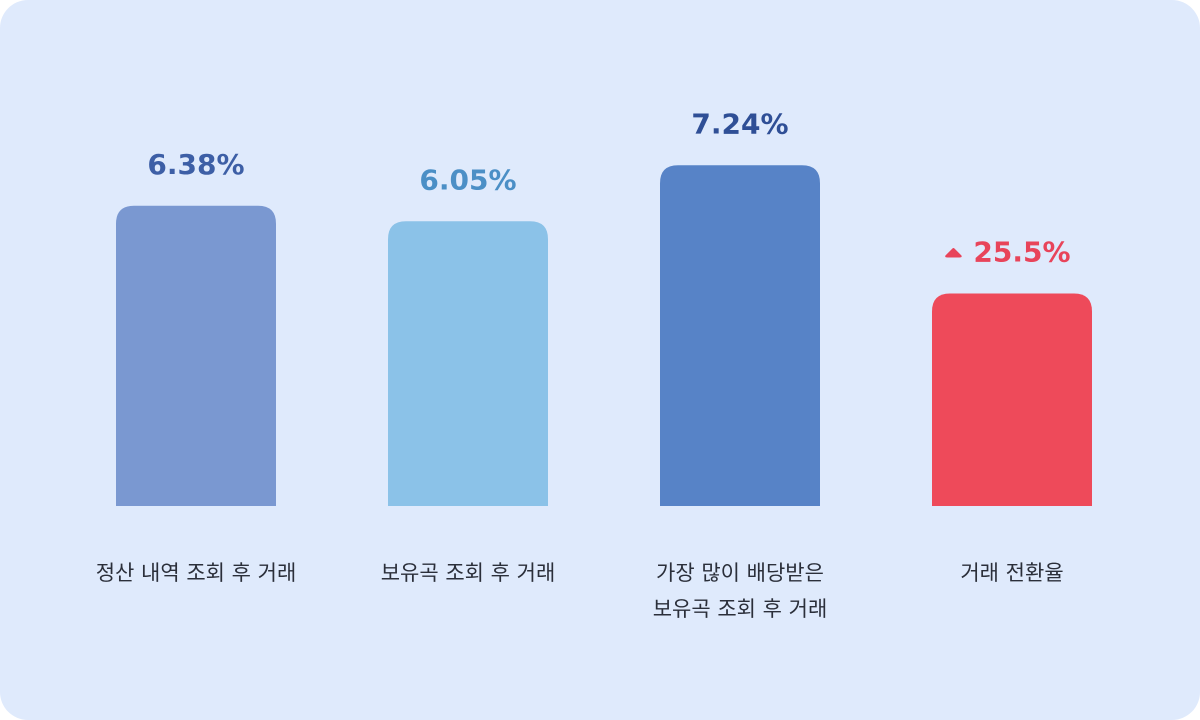  What do you see at coordinates (740, 591) in the screenshot?
I see `x-category-label: 가장 많이 배당받은 보유곡 조회 후 거래` at bounding box center [740, 591].